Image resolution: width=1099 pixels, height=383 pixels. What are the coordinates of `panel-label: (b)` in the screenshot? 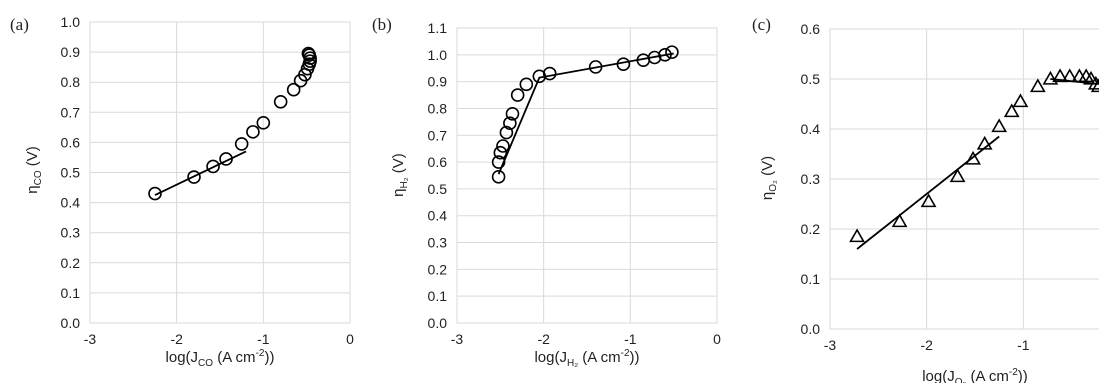 It's located at (382, 24).